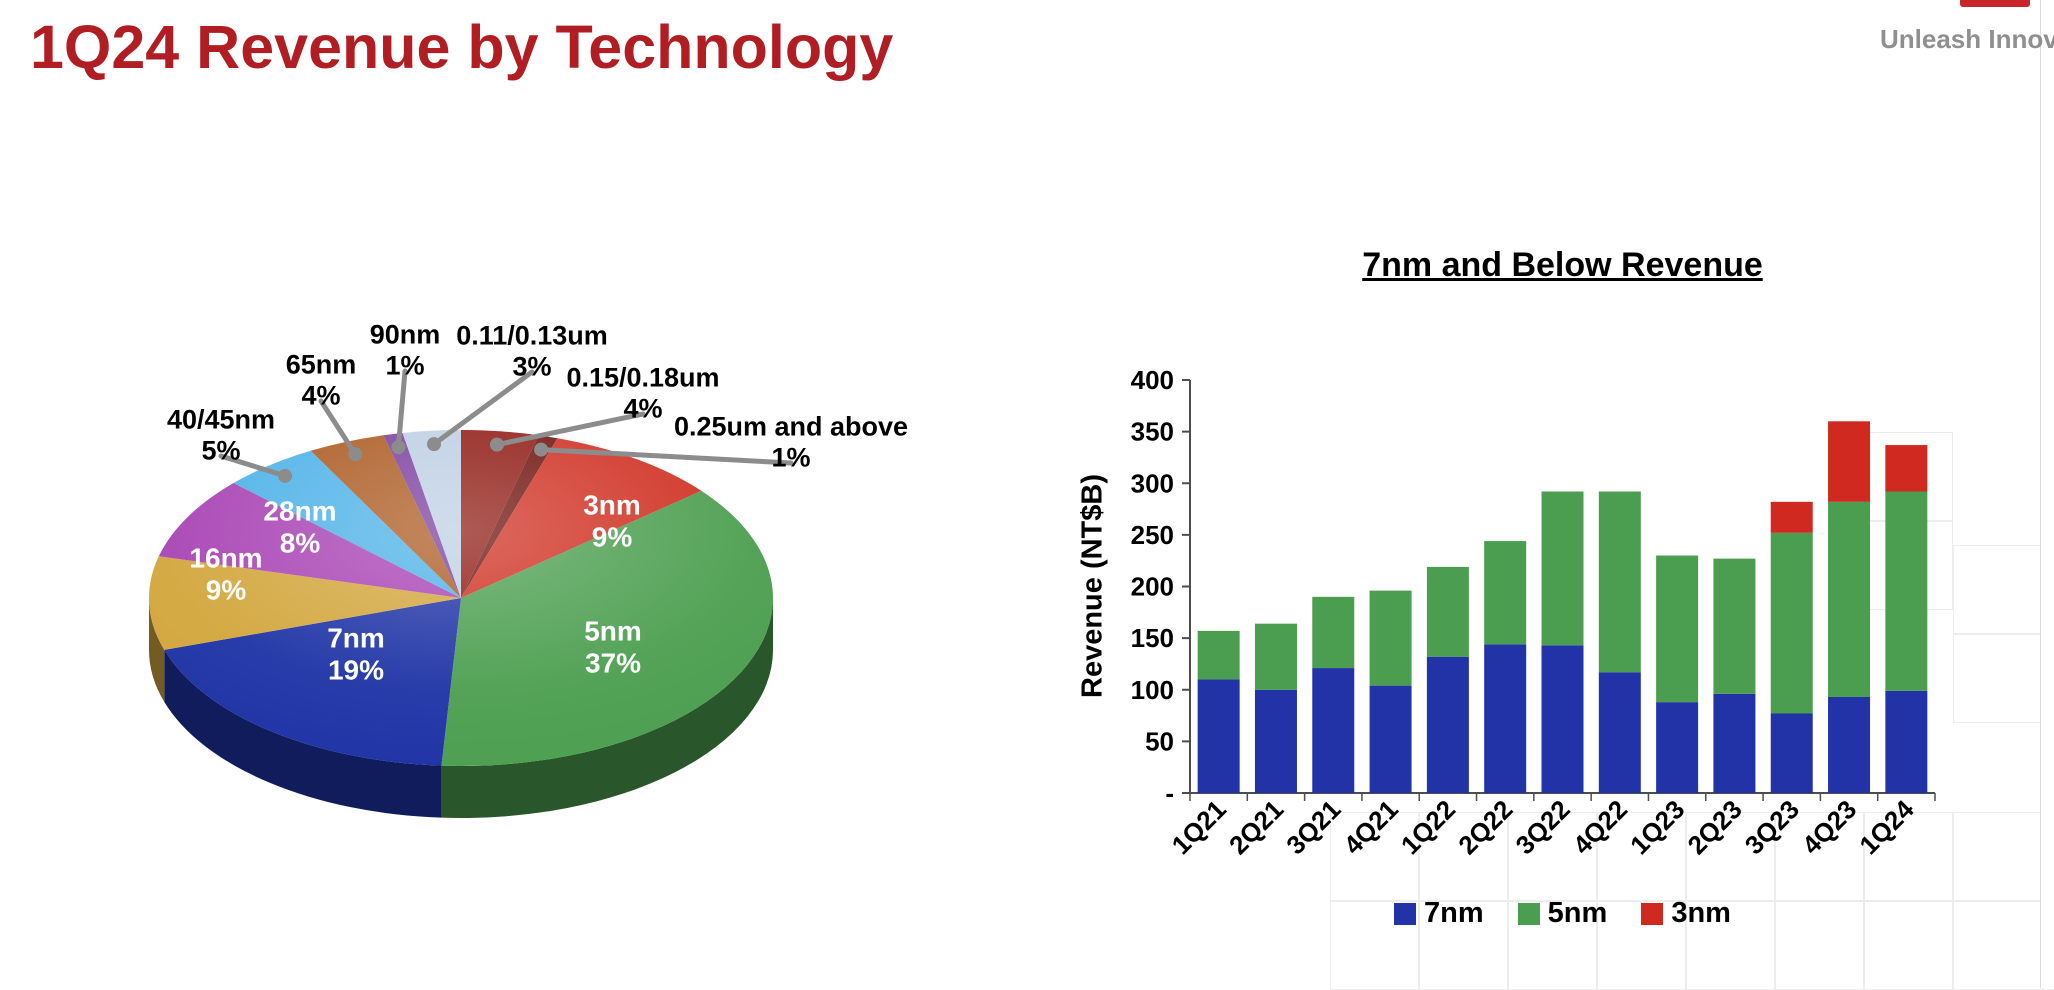  What do you see at coordinates (1849, 599) in the screenshot?
I see `bar-segment-5nm-4Q23` at bounding box center [1849, 599].